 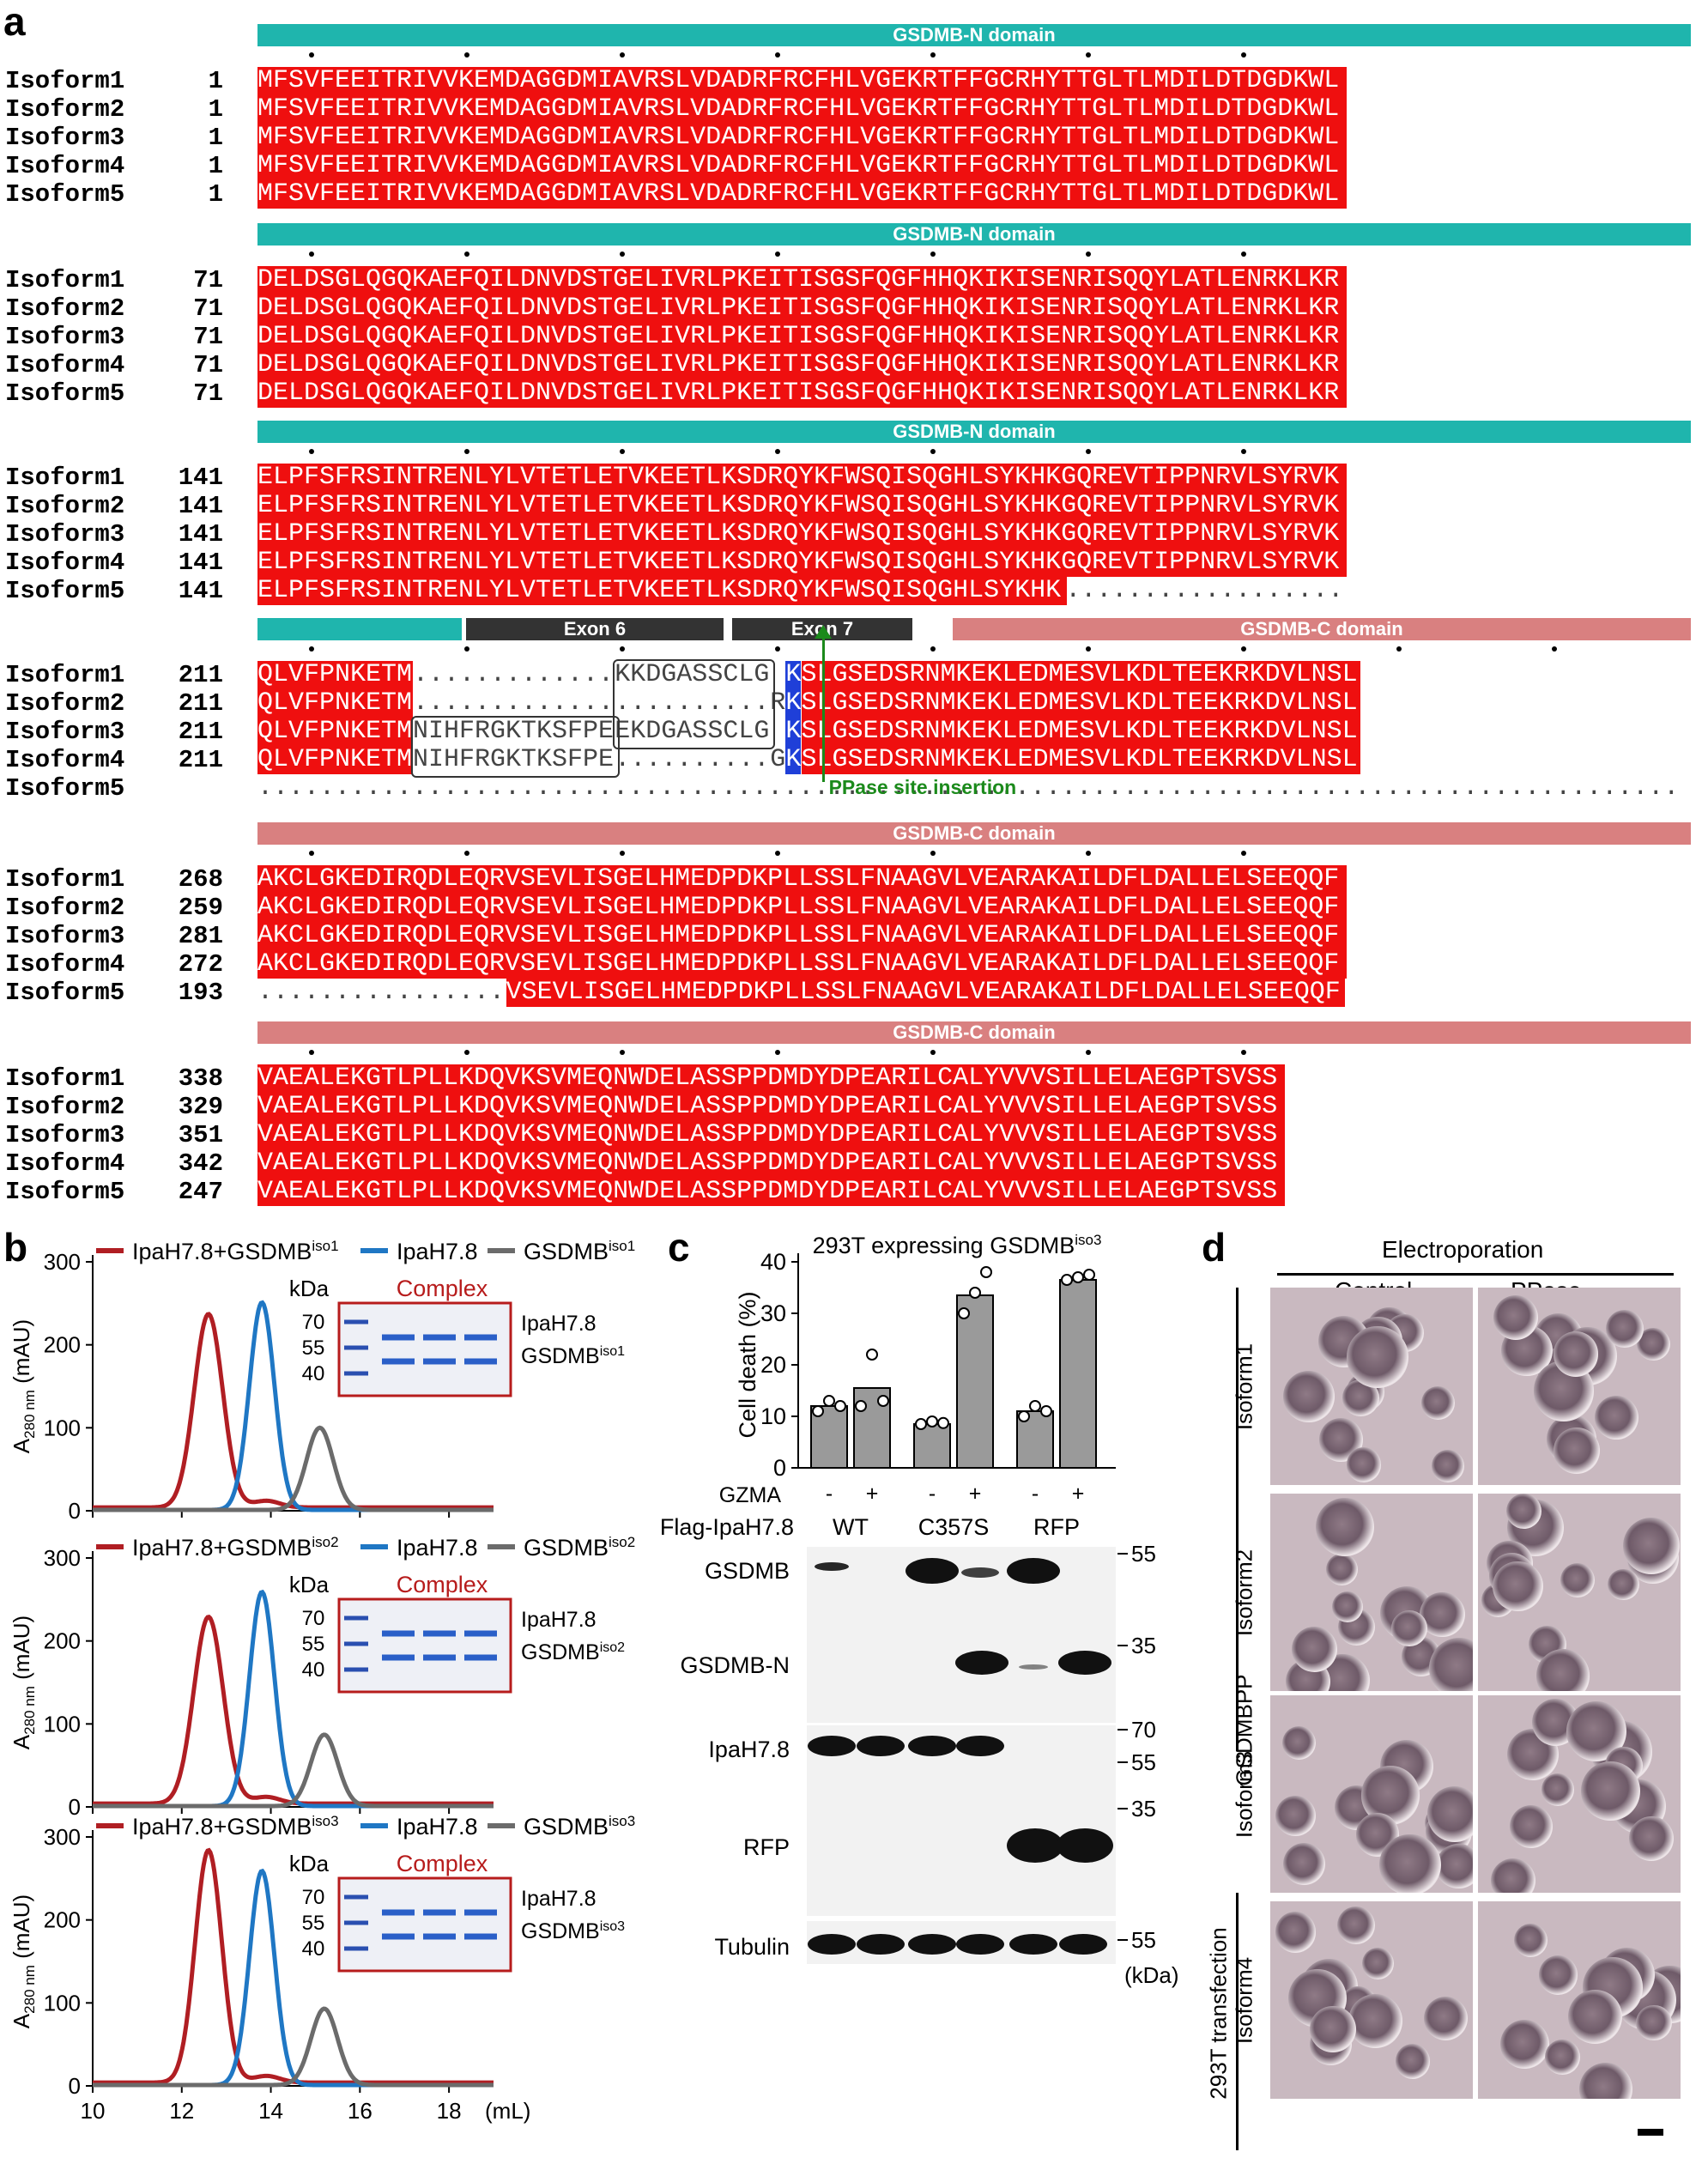 What do you see at coordinates (933, 1494) in the screenshot?
I see `gzma-sign: -` at bounding box center [933, 1494].